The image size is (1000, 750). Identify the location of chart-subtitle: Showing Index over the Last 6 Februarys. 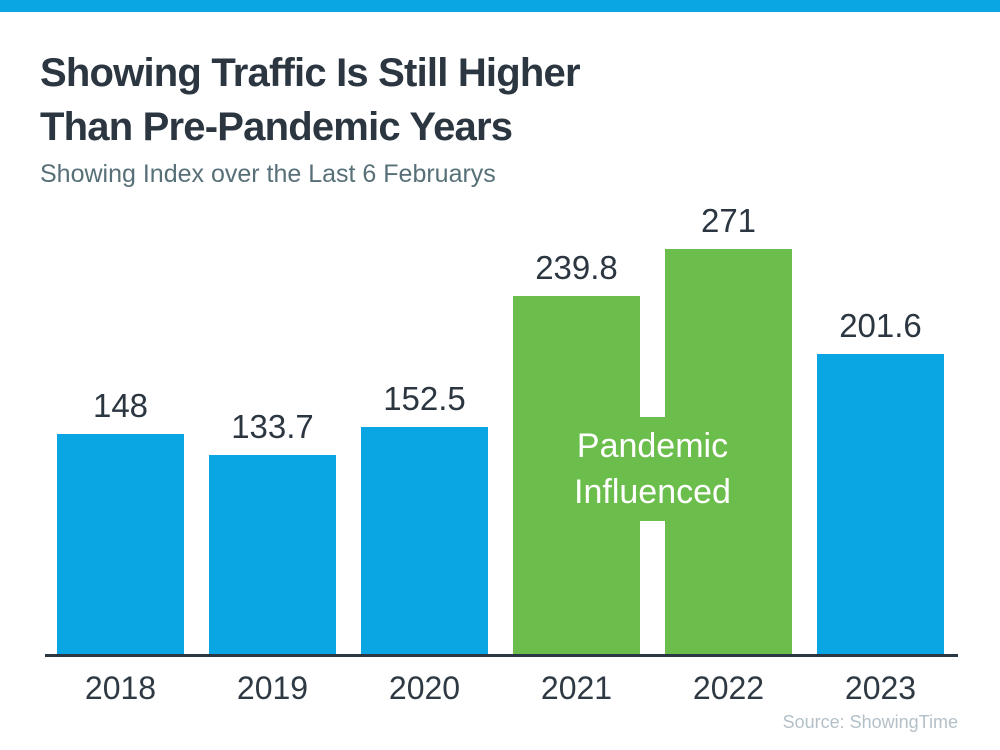
(268, 174).